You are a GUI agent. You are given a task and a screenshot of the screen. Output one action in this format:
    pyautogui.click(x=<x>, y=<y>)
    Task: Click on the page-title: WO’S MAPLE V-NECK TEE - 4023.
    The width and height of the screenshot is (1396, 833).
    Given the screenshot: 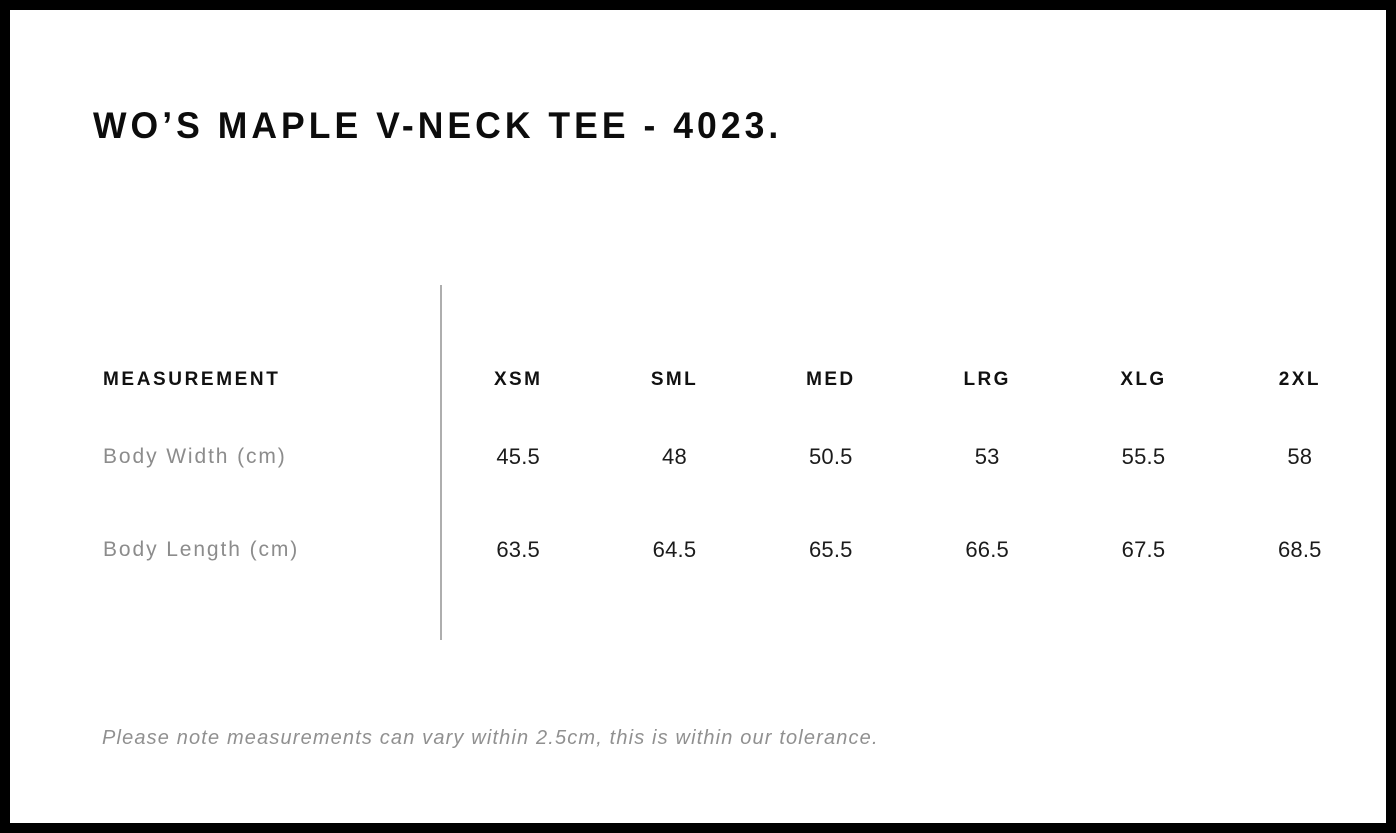 What is the action you would take?
    pyautogui.click(x=438, y=125)
    